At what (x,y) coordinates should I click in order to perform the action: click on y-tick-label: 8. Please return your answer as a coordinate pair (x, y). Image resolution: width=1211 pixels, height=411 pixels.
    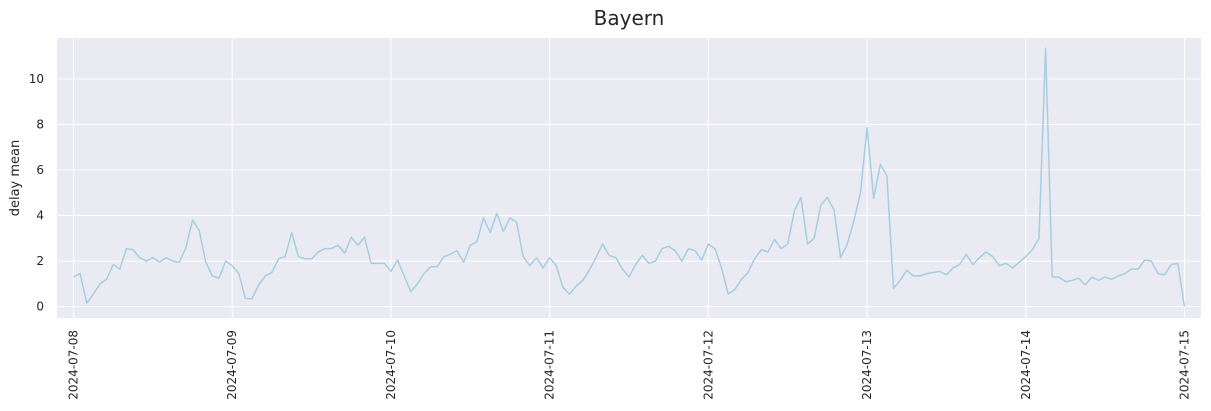
    Looking at the image, I should click on (40, 125).